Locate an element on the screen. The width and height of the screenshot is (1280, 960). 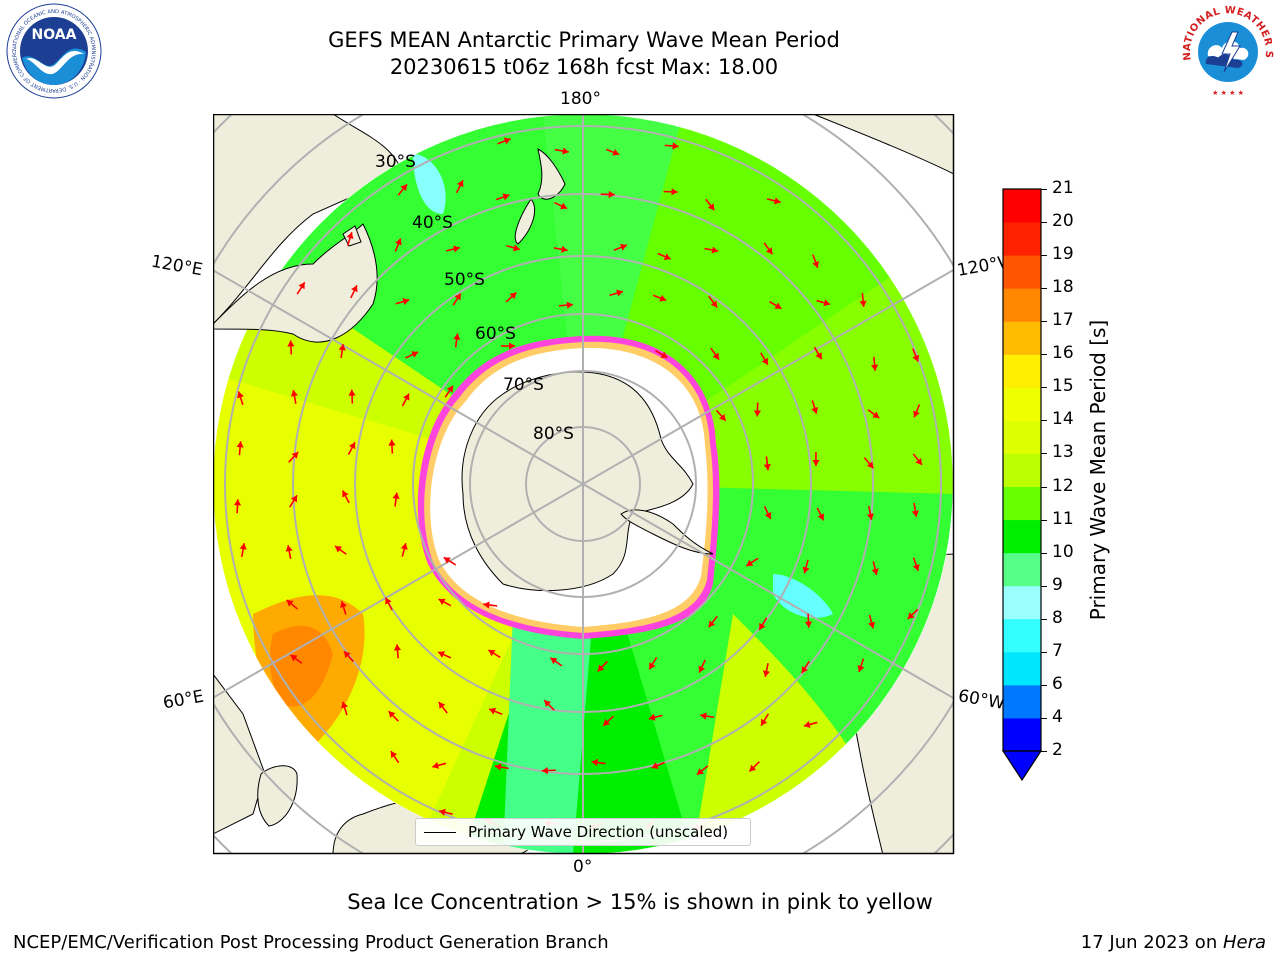
colorbar-tick-label: 7 is located at coordinates (1057, 650).